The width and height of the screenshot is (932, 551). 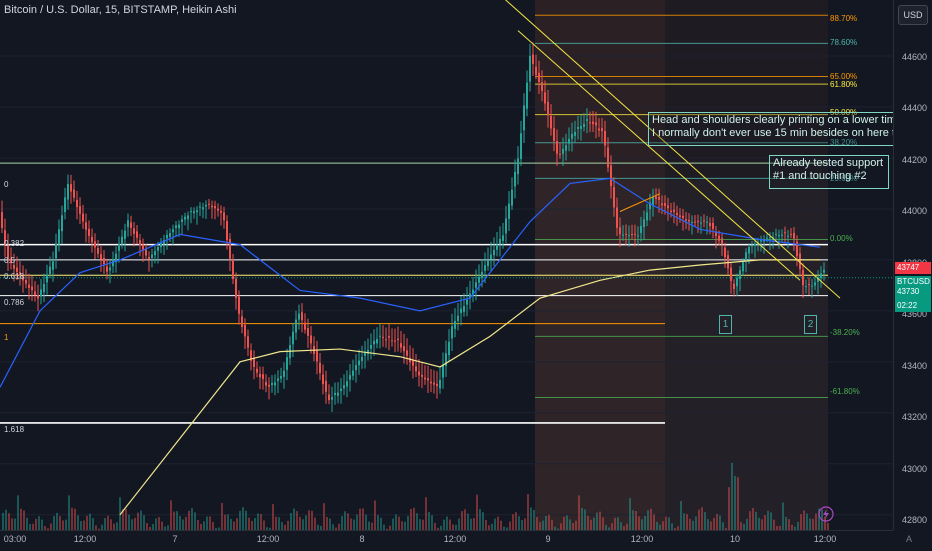 What do you see at coordinates (362, 539) in the screenshot?
I see `time-tick: 8` at bounding box center [362, 539].